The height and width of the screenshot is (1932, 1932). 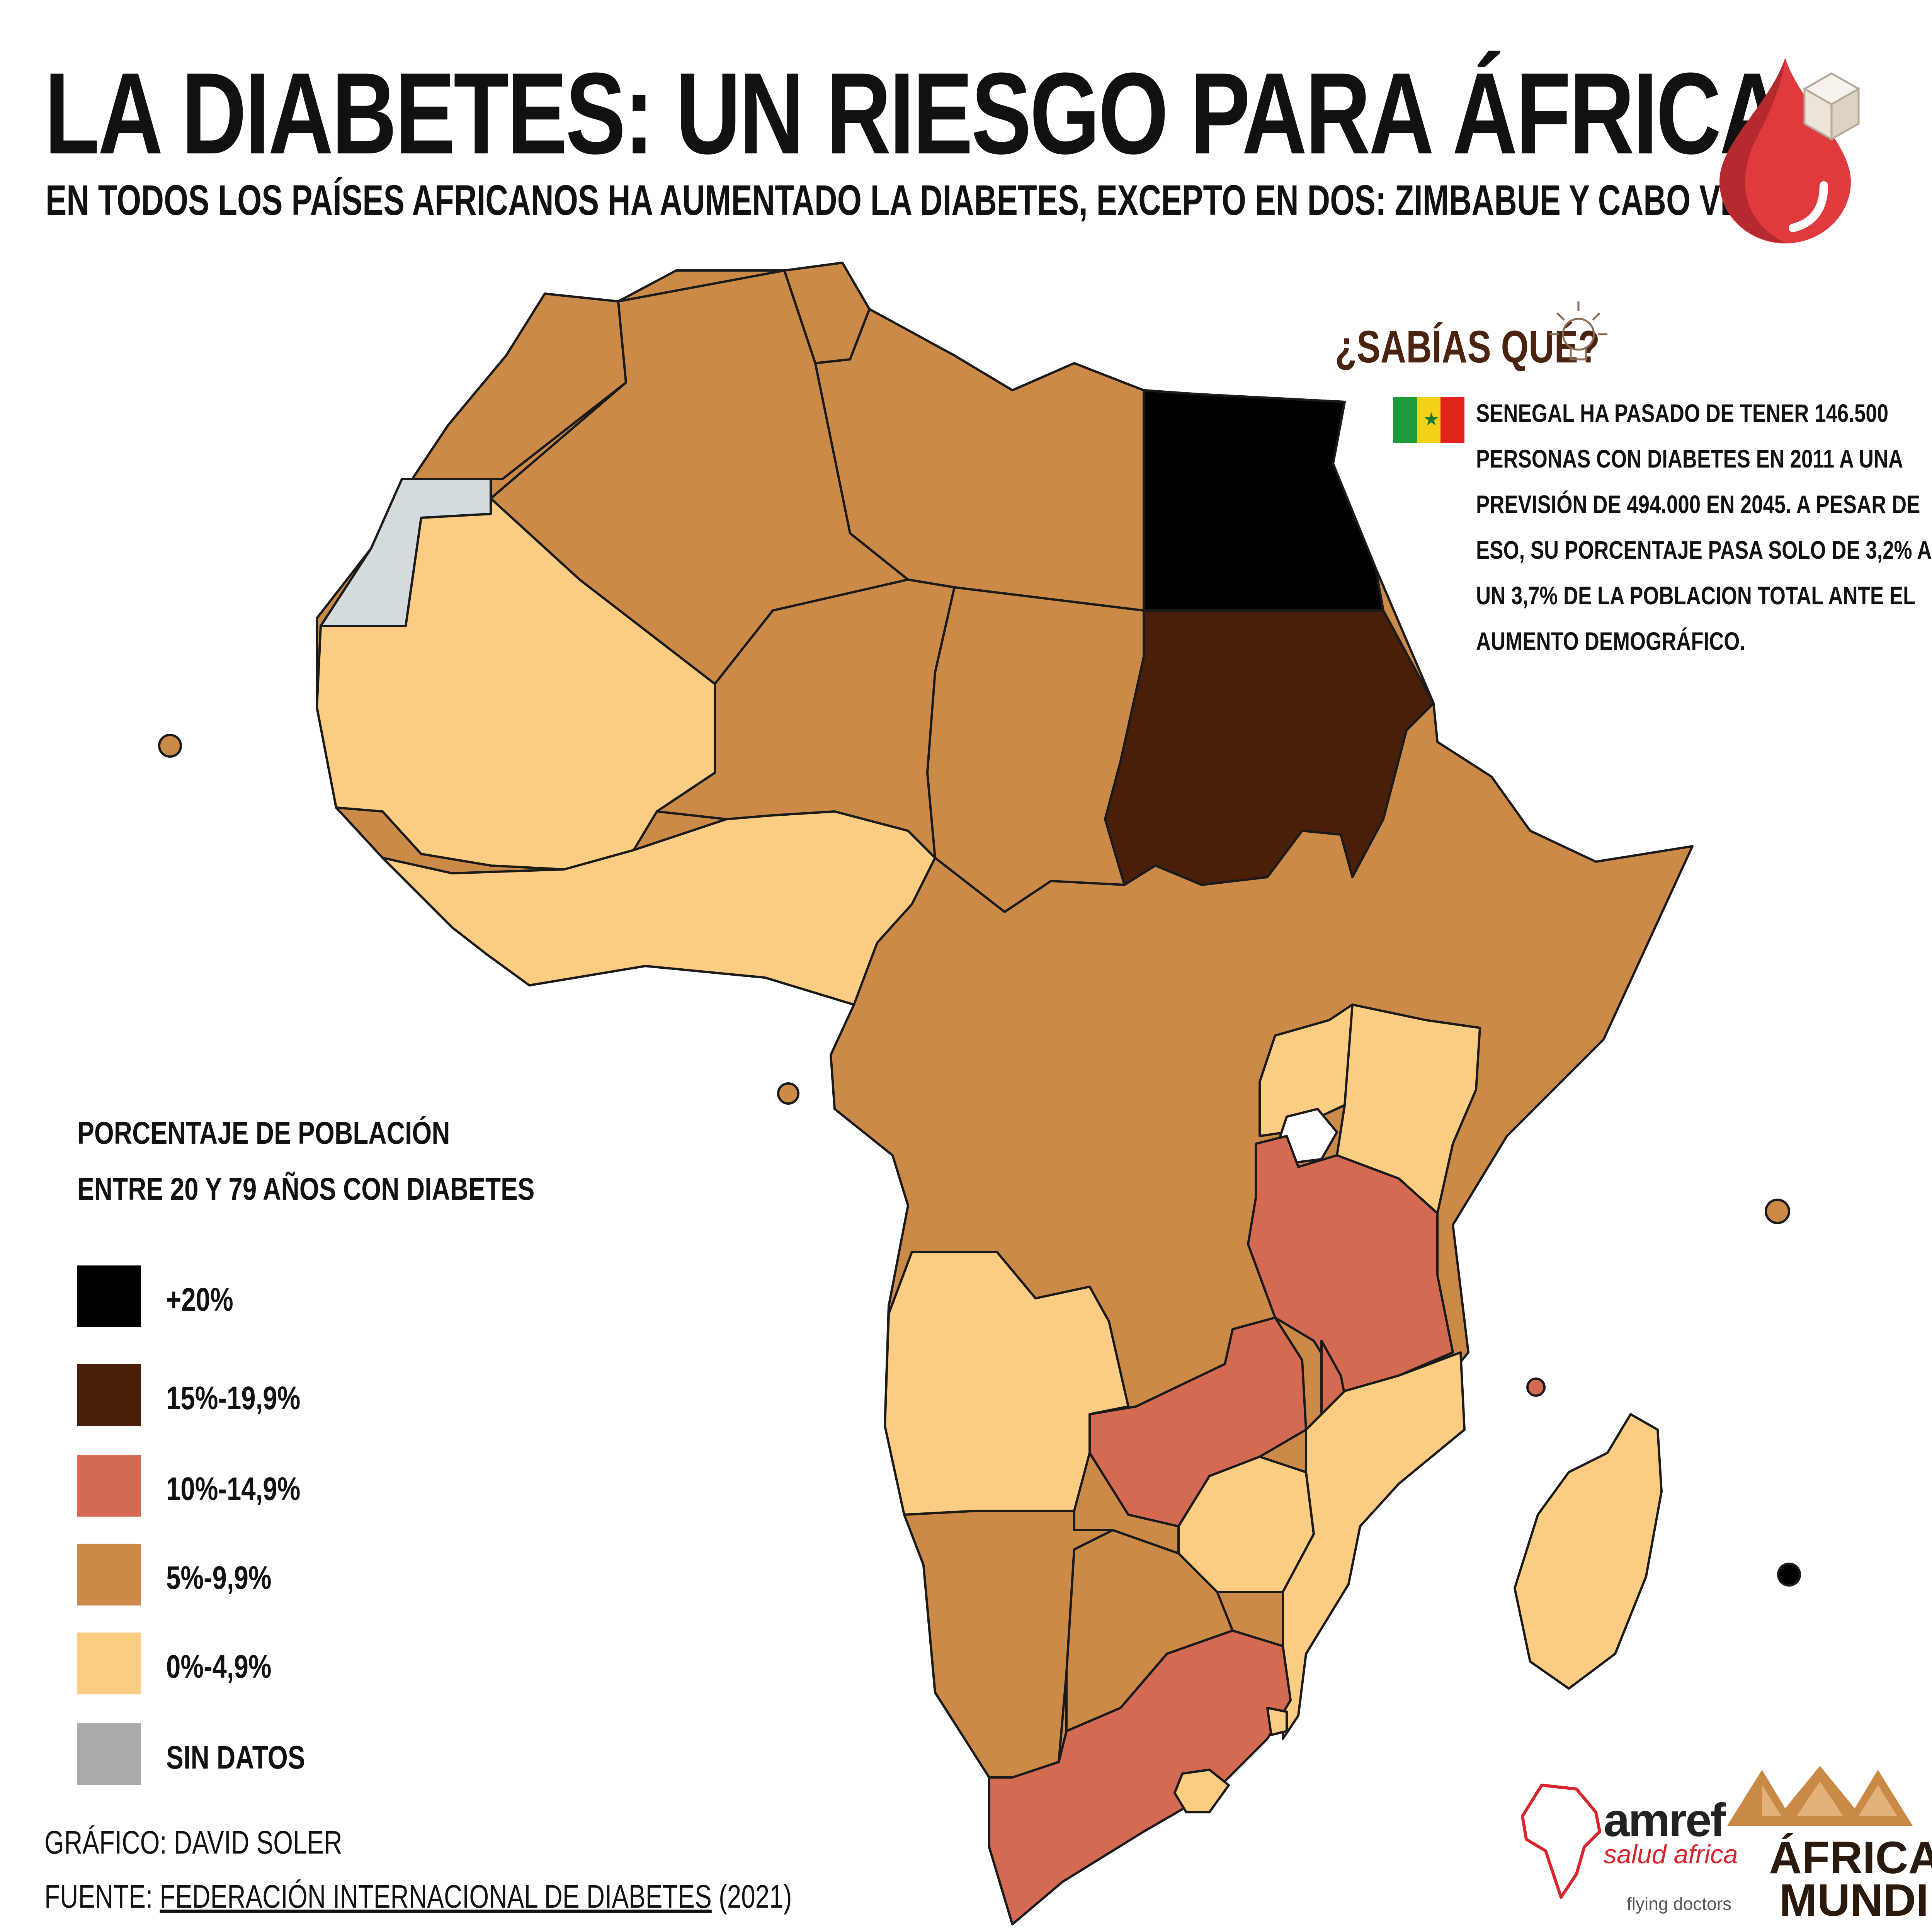 What do you see at coordinates (659, 908) in the screenshot?
I see `map-region-gulf-coast` at bounding box center [659, 908].